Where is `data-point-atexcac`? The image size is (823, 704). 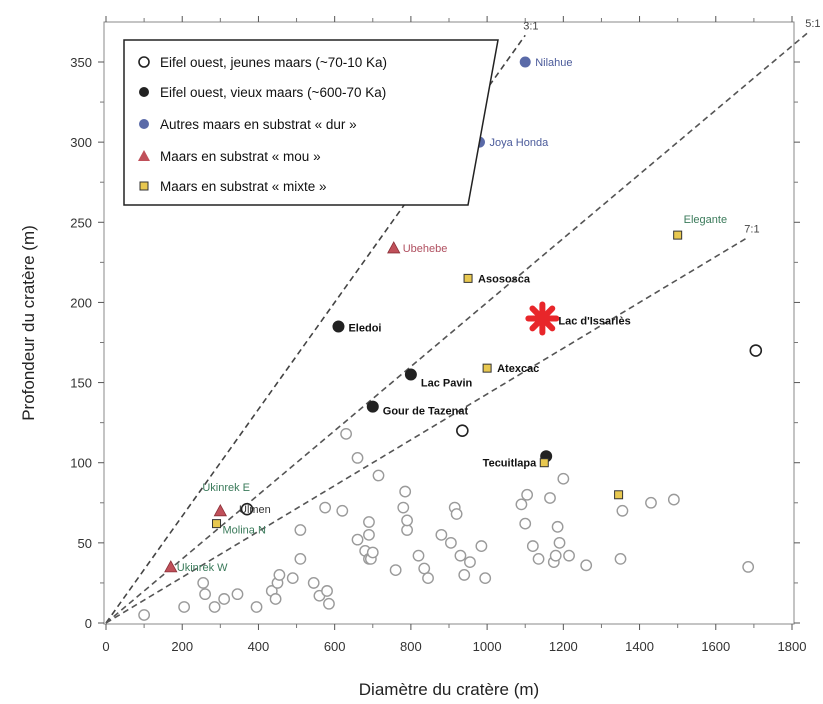
data-point-atexcac is located at coordinates (487, 368).